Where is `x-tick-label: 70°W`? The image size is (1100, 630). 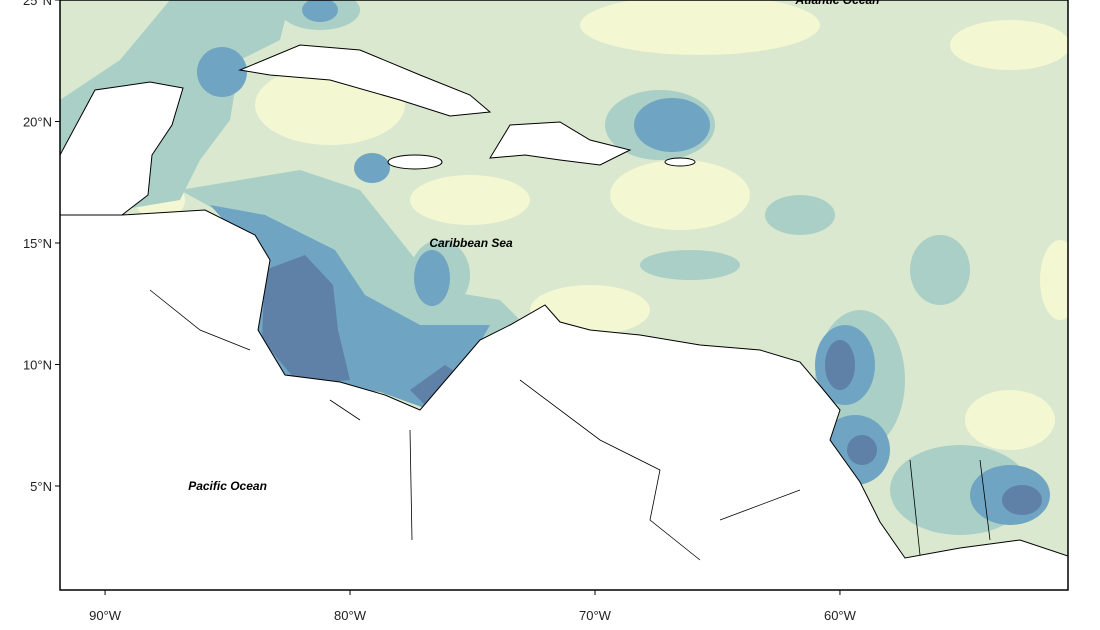
x-tick-label: 70°W is located at coordinates (595, 615).